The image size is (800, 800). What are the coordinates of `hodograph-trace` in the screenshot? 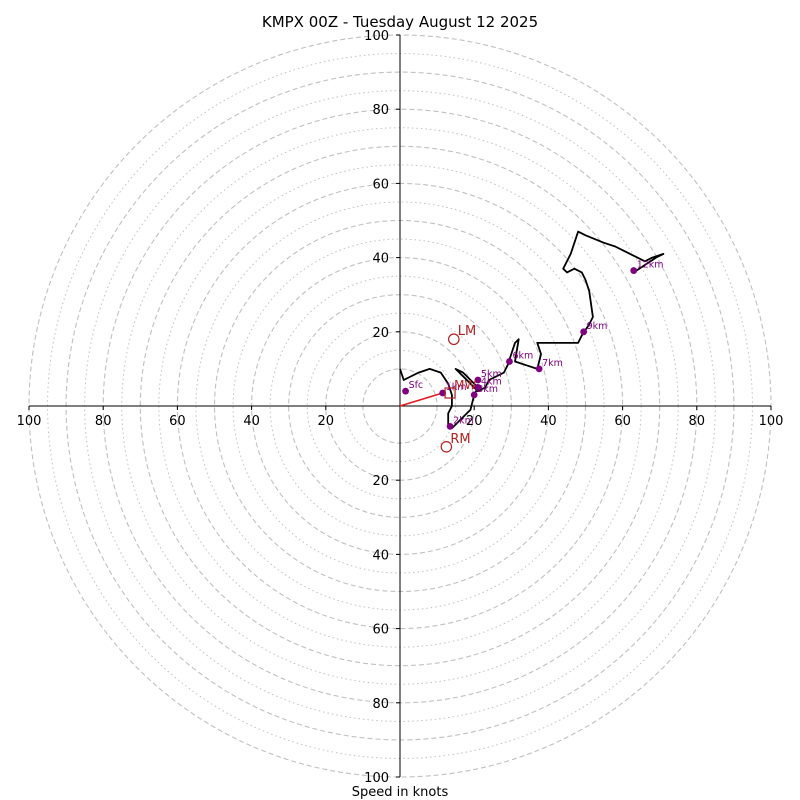 It's located at (532, 330).